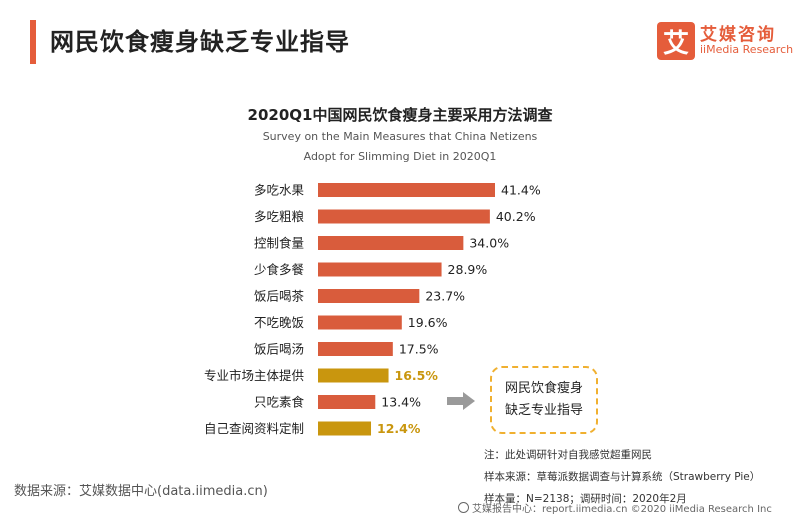 The width and height of the screenshot is (800, 520). I want to click on category-label: 自己查阅资料定制, so click(254, 428).